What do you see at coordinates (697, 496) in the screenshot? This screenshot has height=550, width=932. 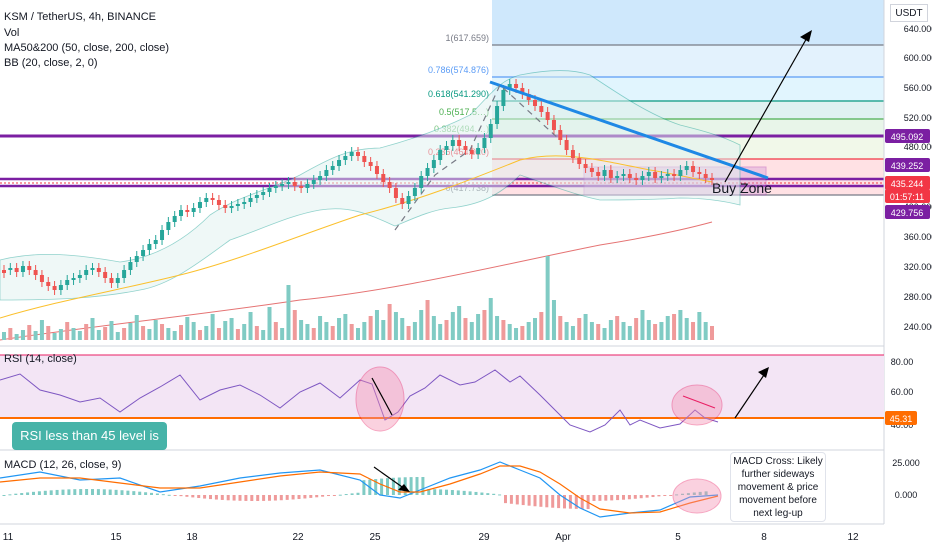 I see `macd-highlight` at bounding box center [697, 496].